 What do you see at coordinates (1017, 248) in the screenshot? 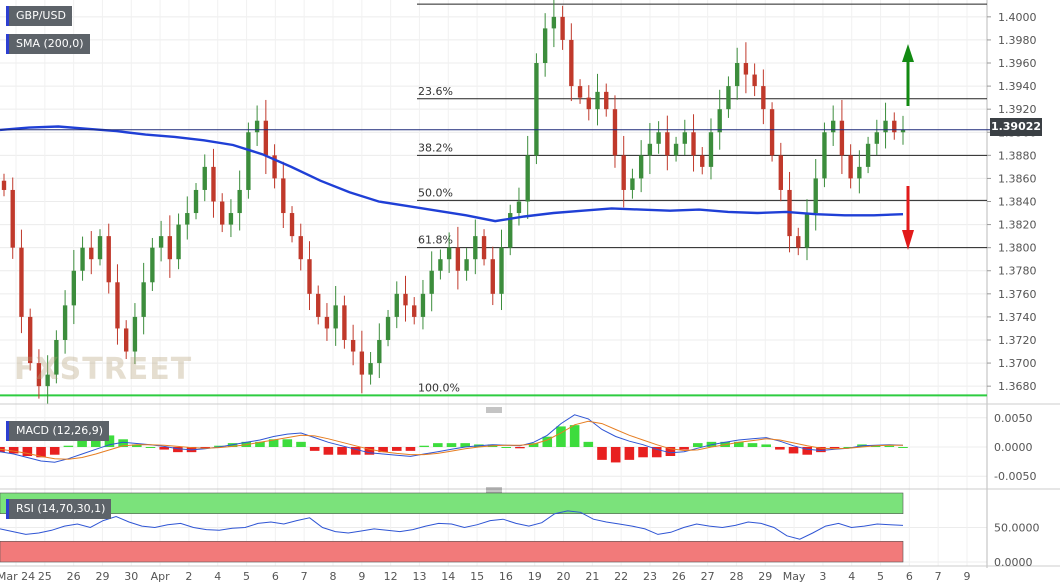
I see `y-tick-label: 1.3800` at bounding box center [1017, 248].